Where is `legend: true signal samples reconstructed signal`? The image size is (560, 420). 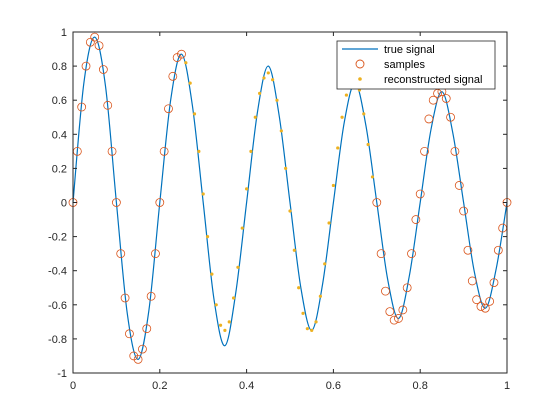 legend: true signal samples reconstructed signal is located at coordinates (416, 65).